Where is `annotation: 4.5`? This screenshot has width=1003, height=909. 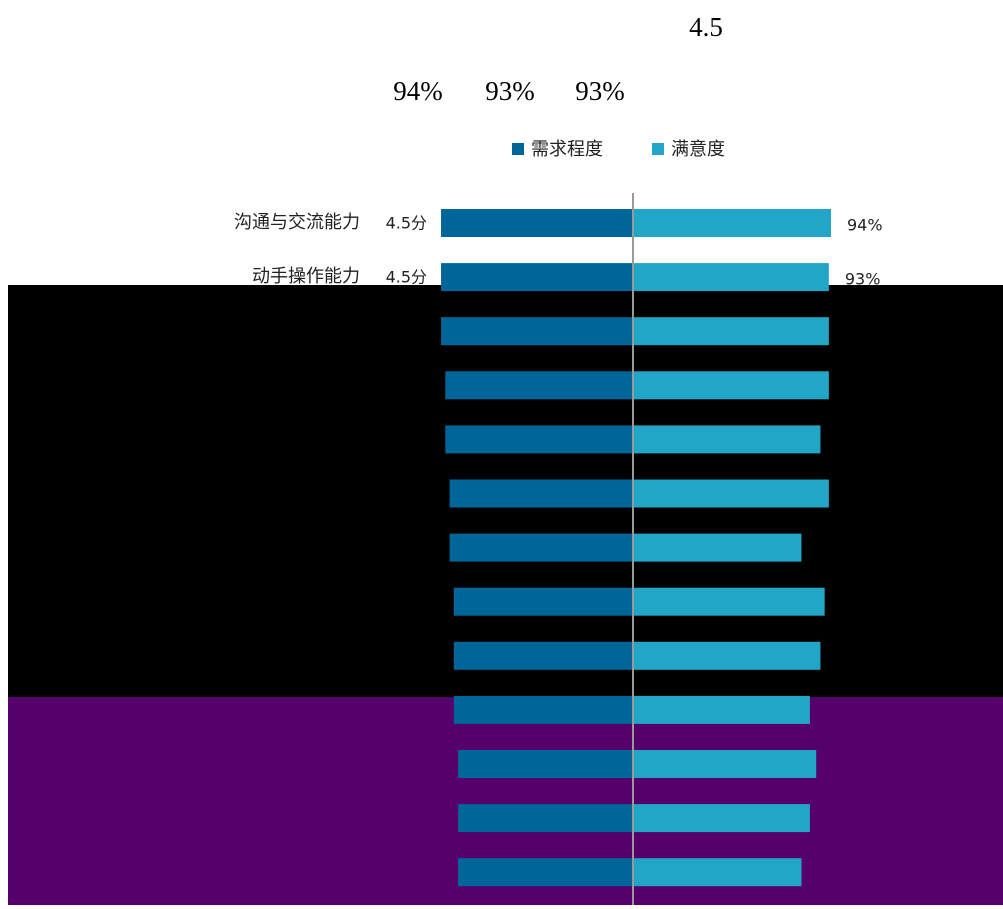 annotation: 4.5 is located at coordinates (706, 27).